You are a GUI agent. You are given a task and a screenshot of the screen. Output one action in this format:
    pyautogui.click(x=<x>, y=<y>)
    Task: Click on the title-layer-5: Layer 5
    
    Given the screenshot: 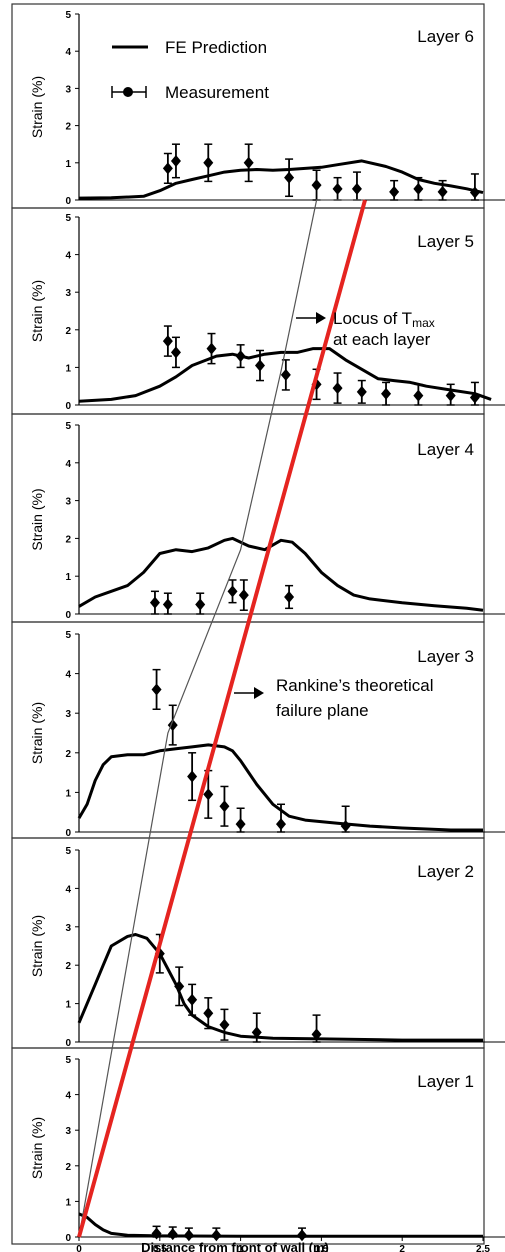 What is the action you would take?
    pyautogui.click(x=445, y=241)
    